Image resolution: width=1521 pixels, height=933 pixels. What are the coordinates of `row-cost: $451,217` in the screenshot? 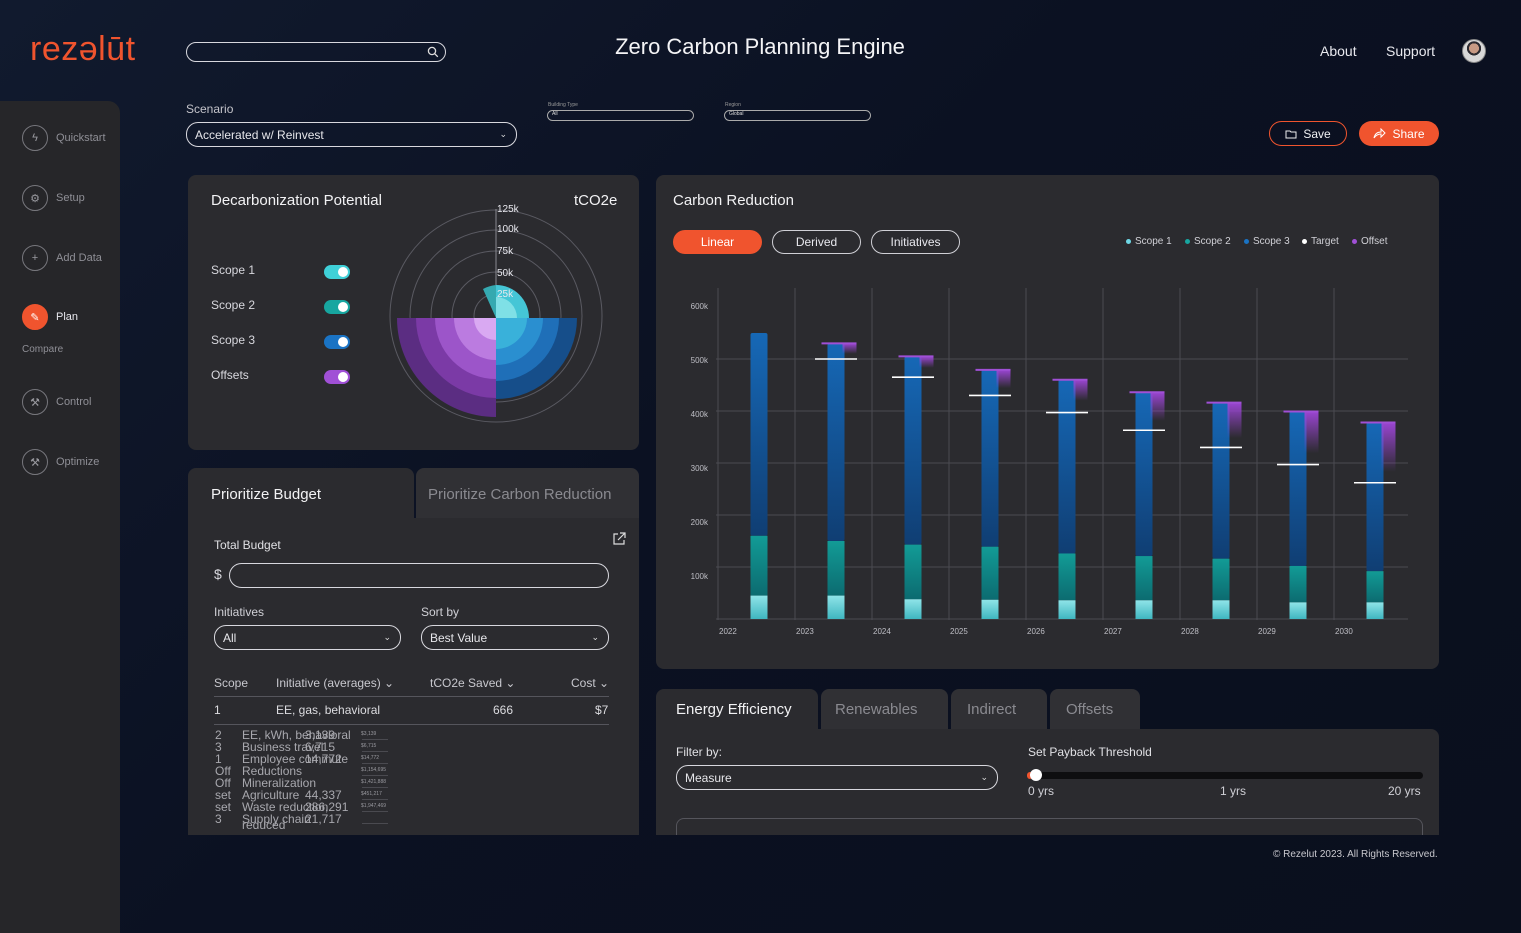 It's located at (371, 794).